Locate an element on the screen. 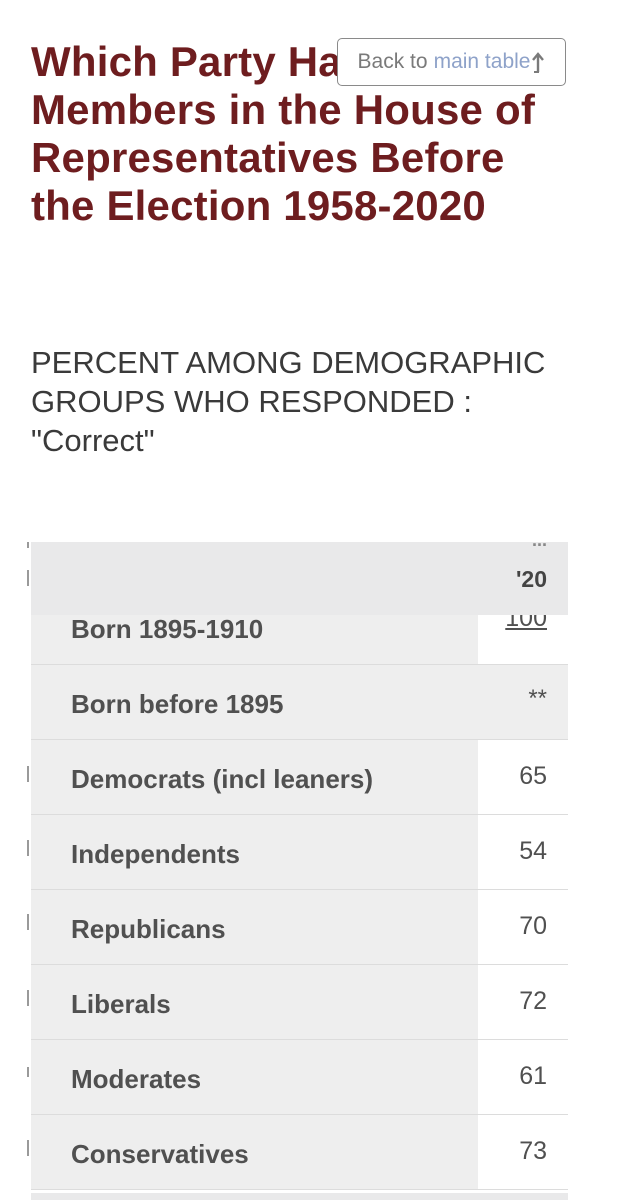 Image resolution: width=623 pixels, height=1200 pixels. table-next-row-edge is located at coordinates (299, 1196).